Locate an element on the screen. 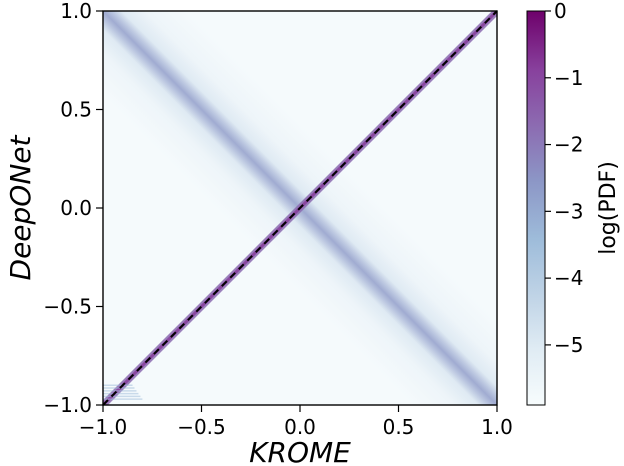 This screenshot has width=624, height=466. x-axis: −1.0 −0.5 0.0 0.5 1.0 is located at coordinates (296, 422).